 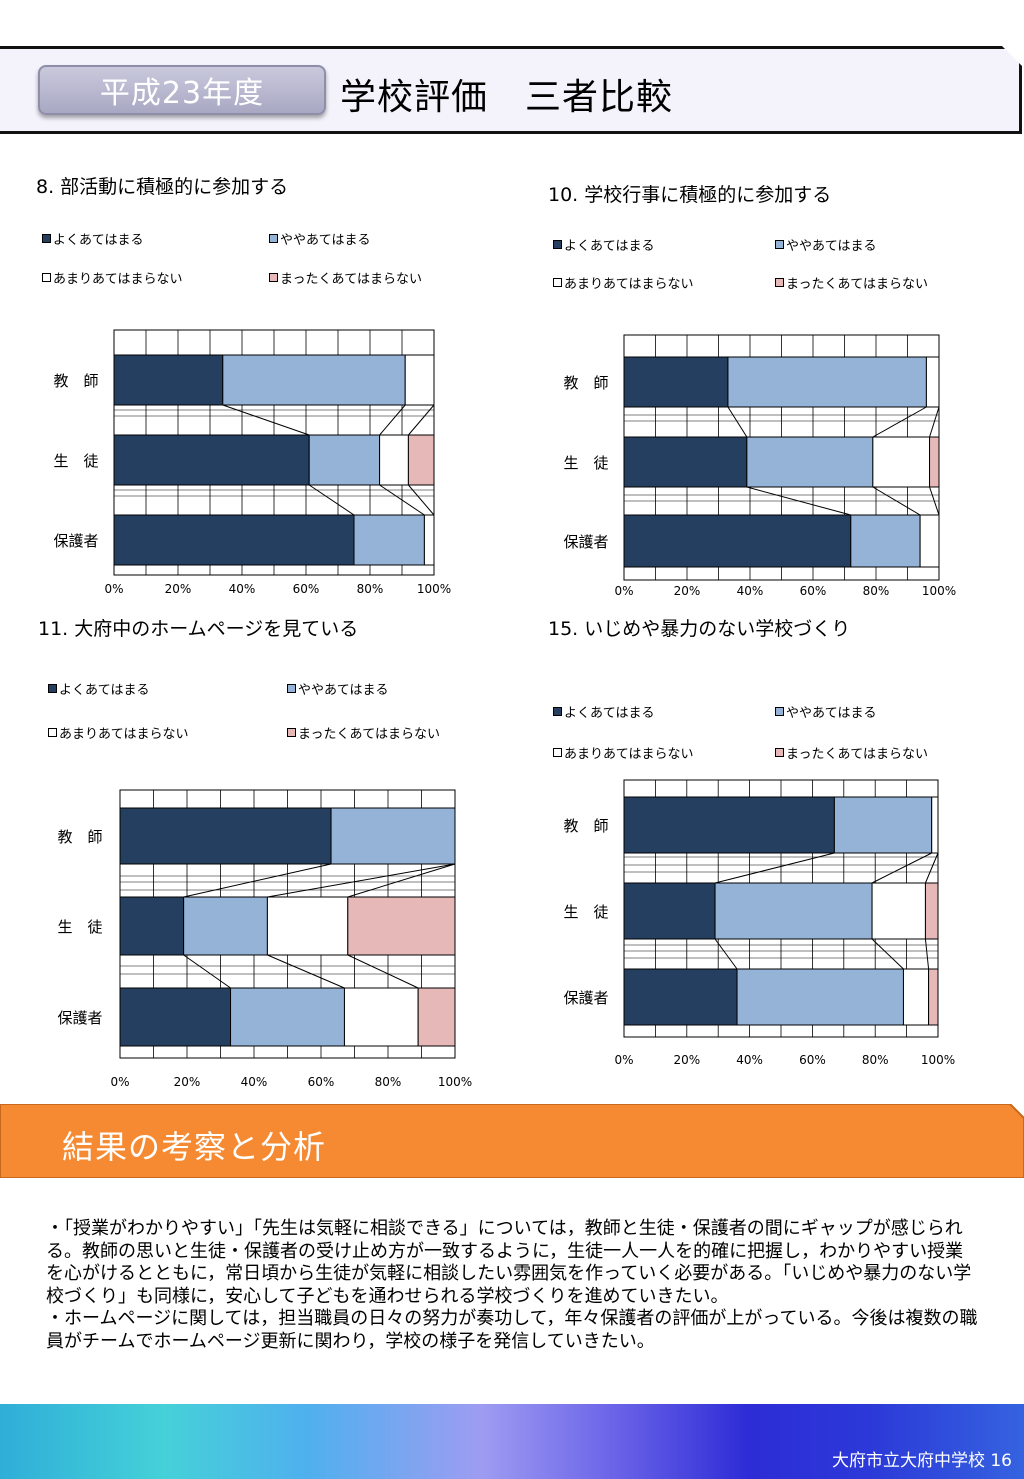 What do you see at coordinates (162, 187) in the screenshot?
I see `chart-title: 8. 部活動に積極的に参加する` at bounding box center [162, 187].